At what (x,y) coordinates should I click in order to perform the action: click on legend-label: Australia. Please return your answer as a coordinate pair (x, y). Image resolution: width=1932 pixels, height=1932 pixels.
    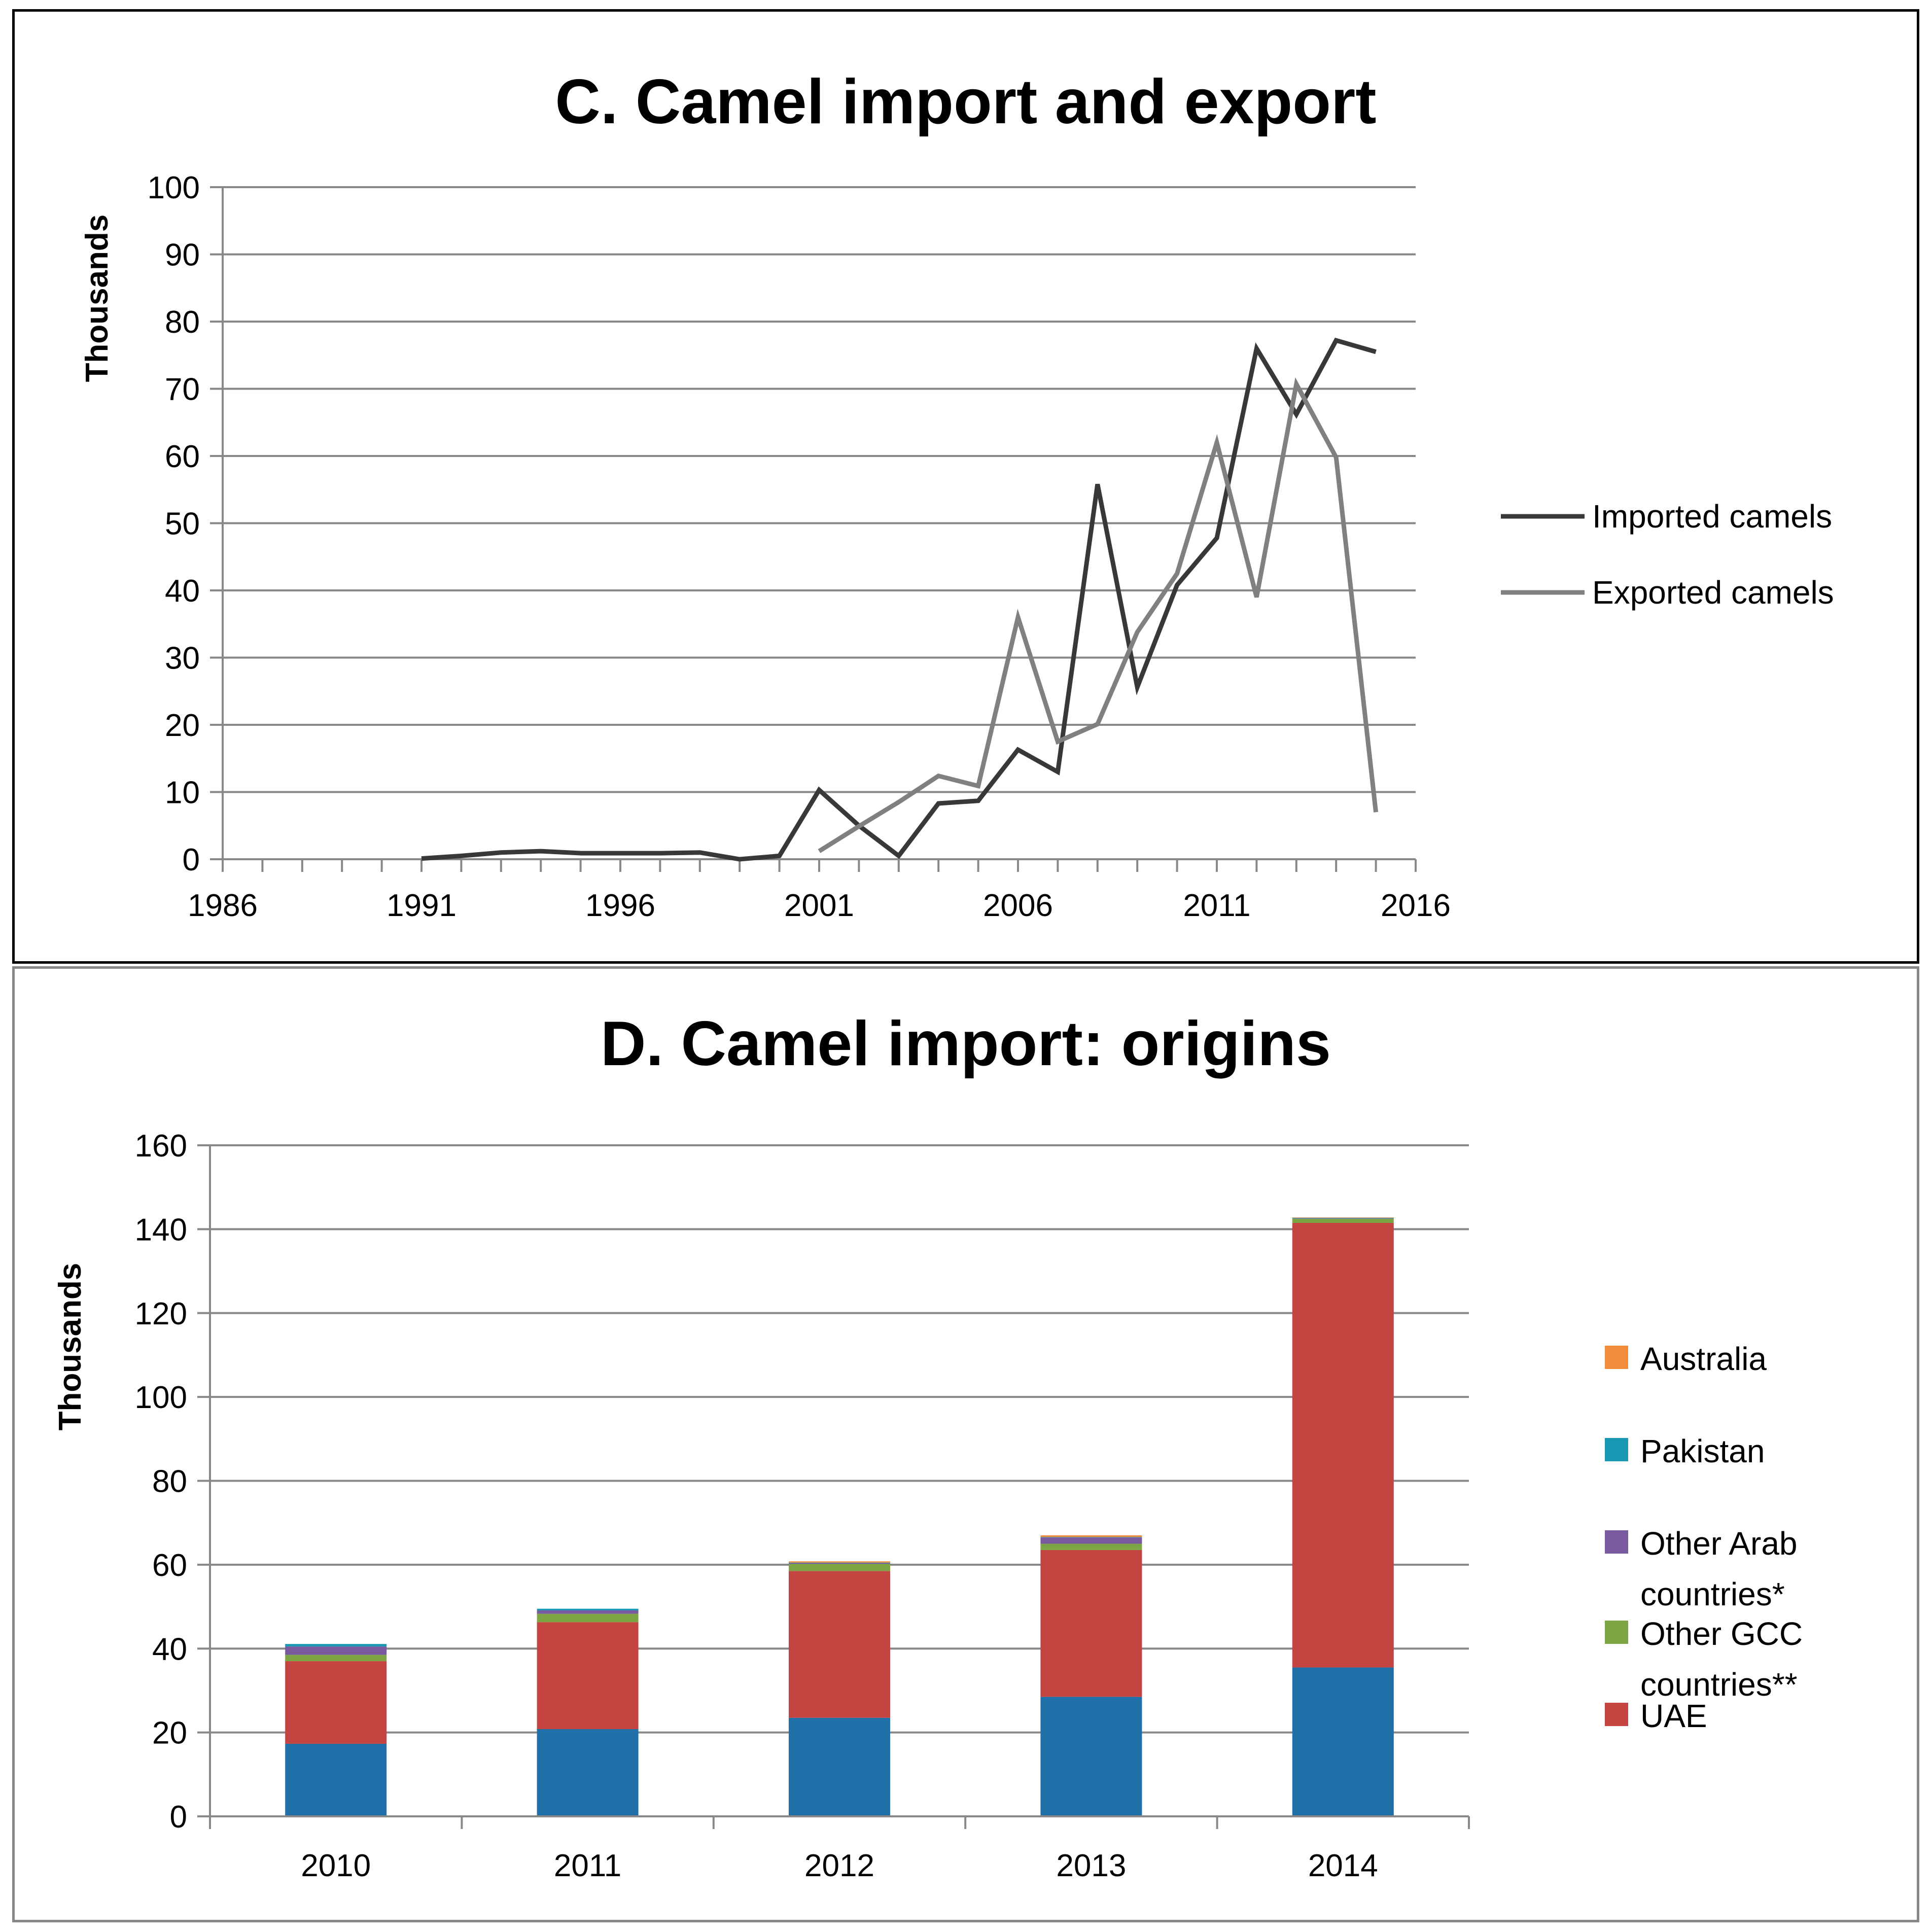
    Looking at the image, I should click on (1703, 1359).